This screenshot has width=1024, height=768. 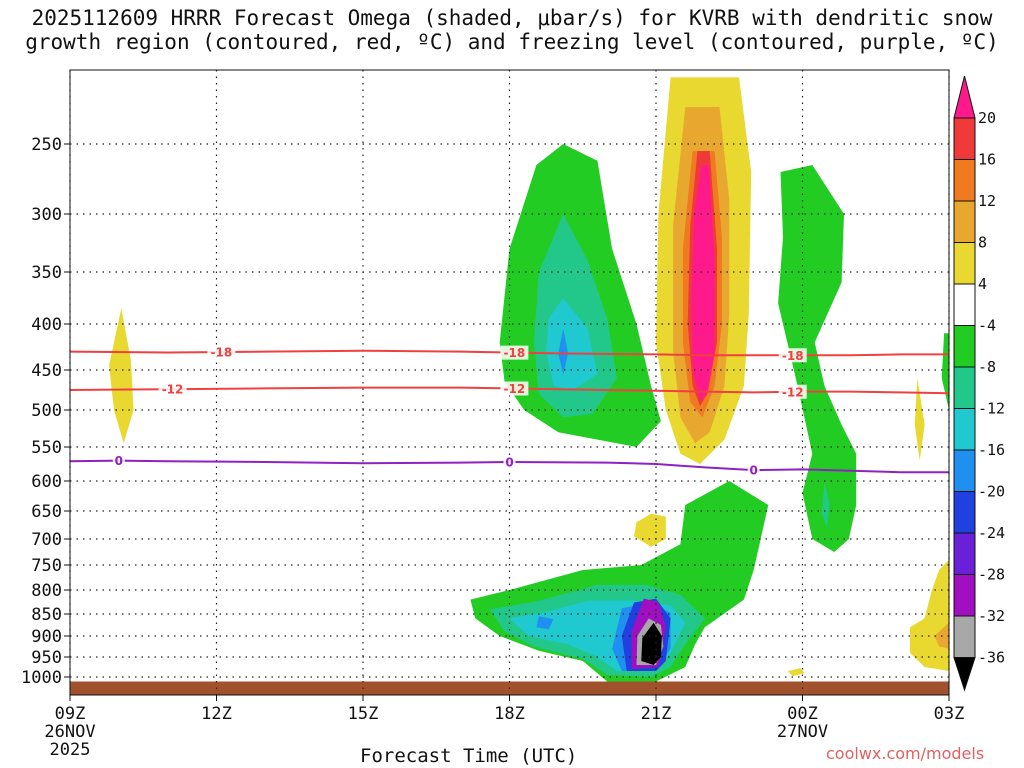 I want to click on freezing-level-0-line, so click(x=509, y=466).